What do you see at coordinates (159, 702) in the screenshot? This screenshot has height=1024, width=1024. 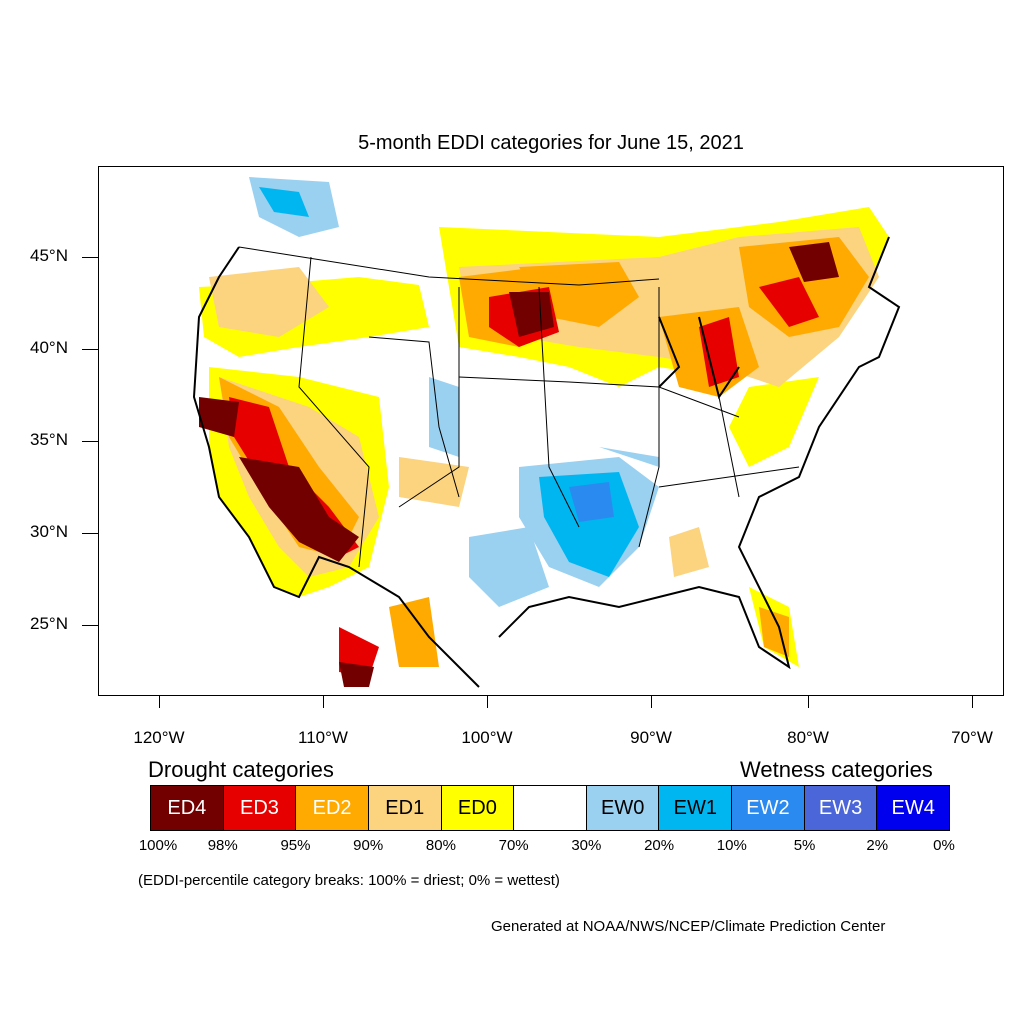 I see `x-tick-120w` at bounding box center [159, 702].